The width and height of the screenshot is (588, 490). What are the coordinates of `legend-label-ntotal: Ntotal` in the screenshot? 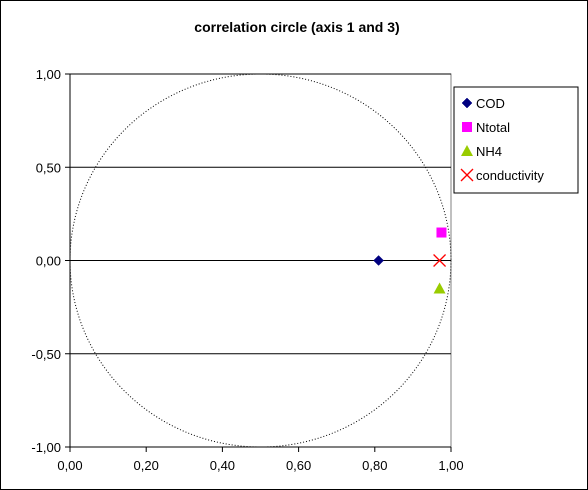 It's located at (493, 127).